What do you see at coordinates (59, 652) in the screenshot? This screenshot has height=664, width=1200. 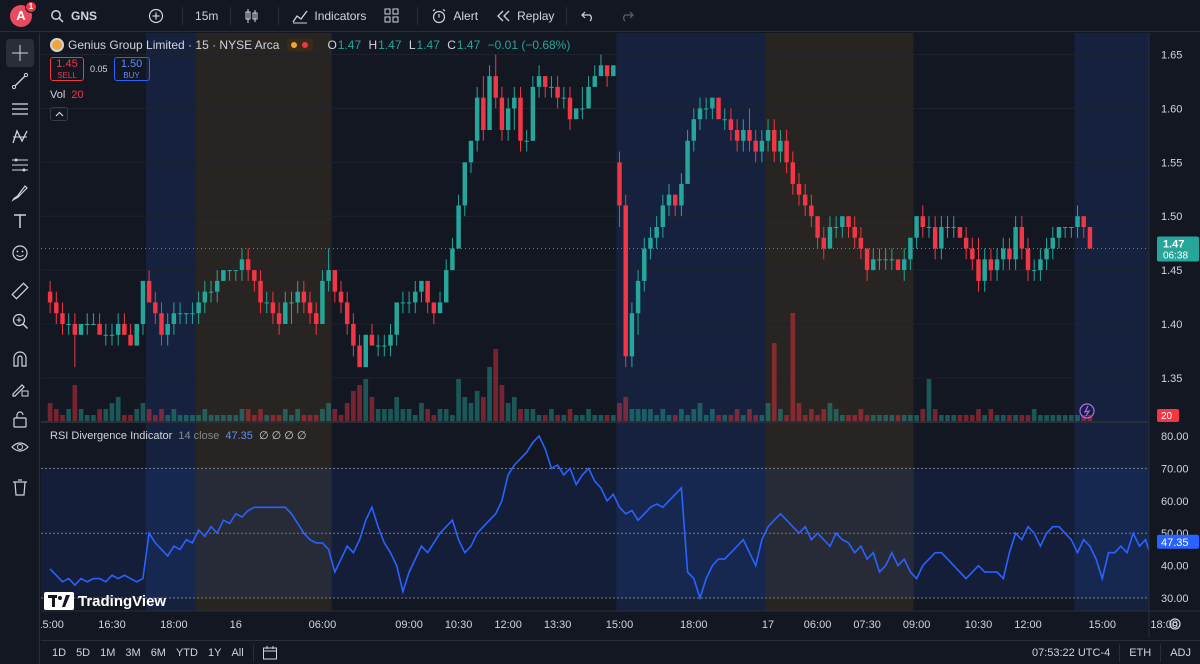 I see `range-1d: 1D` at bounding box center [59, 652].